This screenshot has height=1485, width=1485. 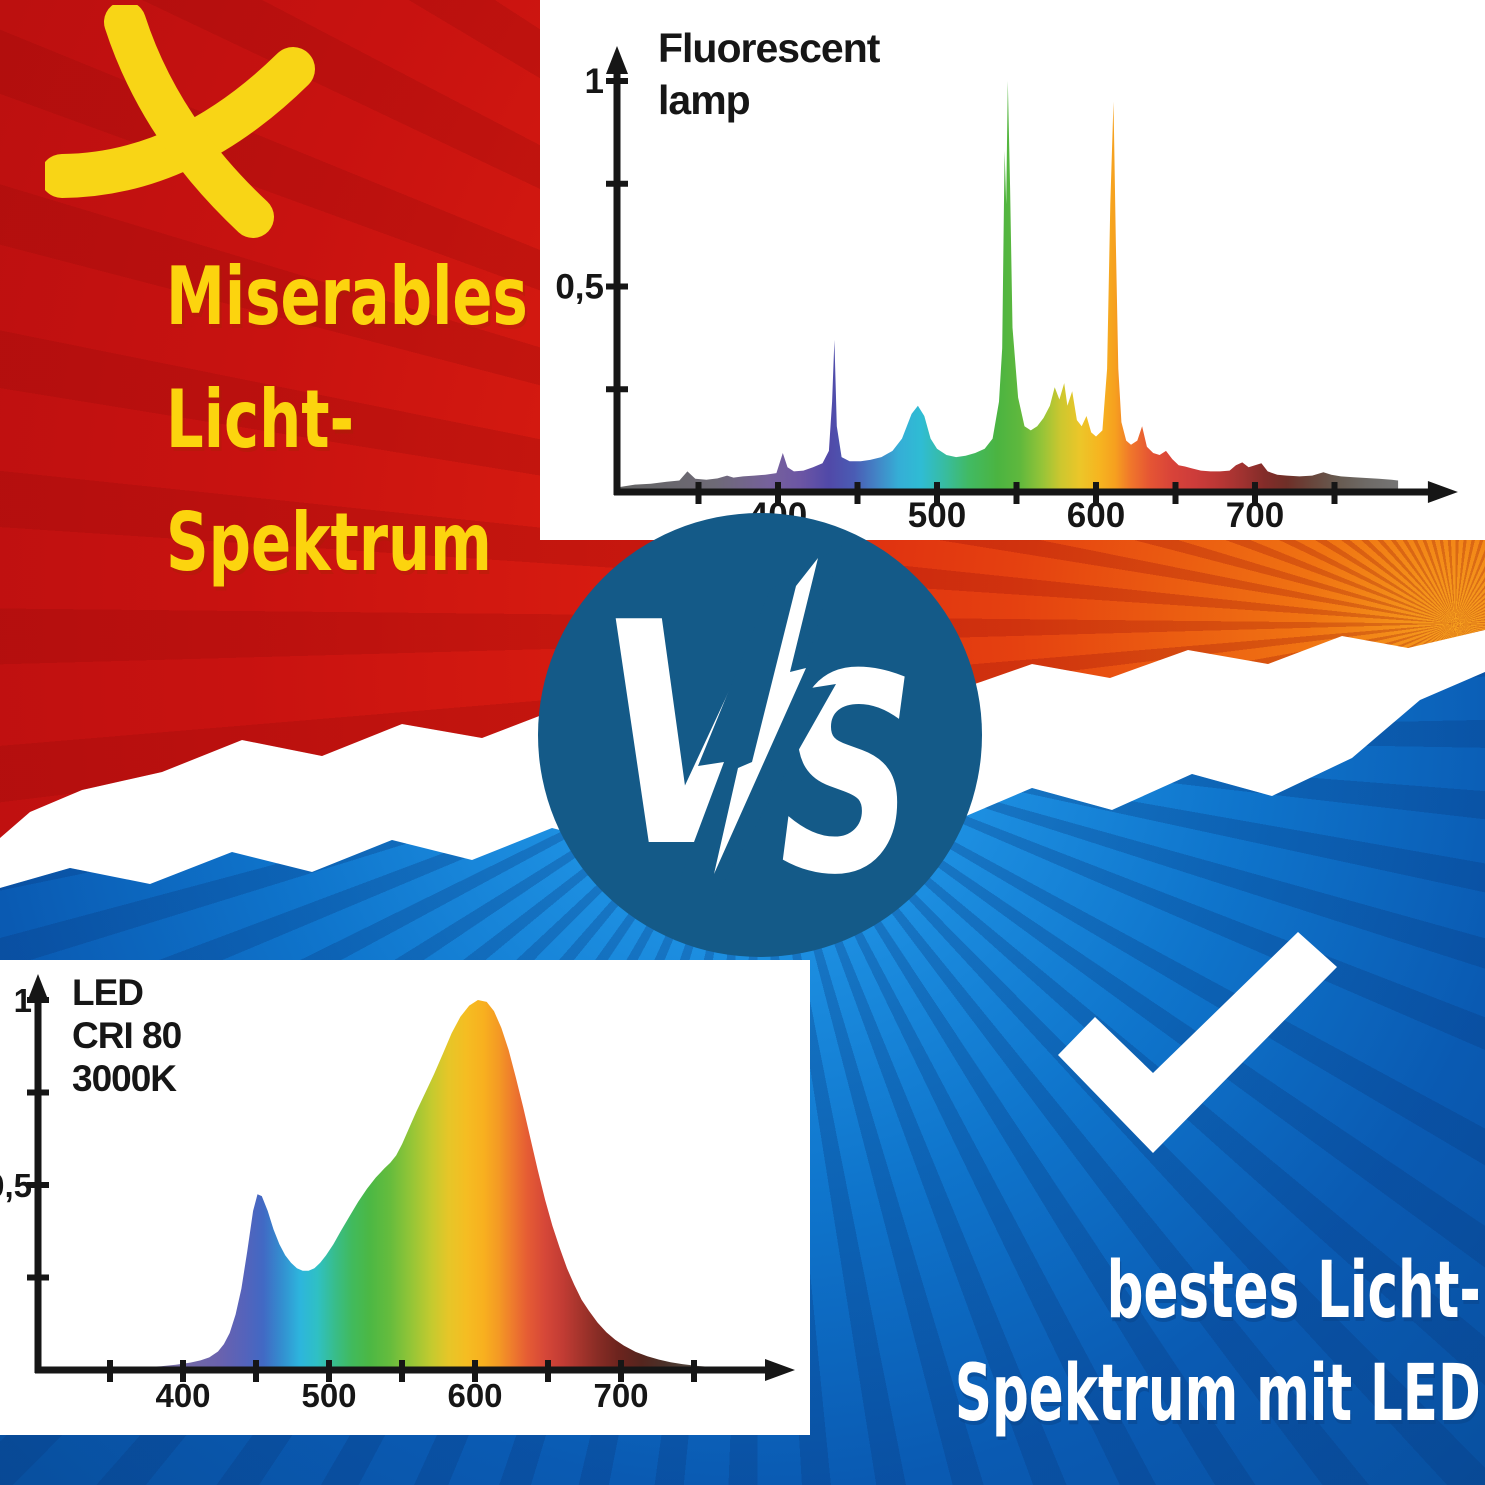 I want to click on headline-line: Spektrum mit LED, so click(x=1218, y=1394).